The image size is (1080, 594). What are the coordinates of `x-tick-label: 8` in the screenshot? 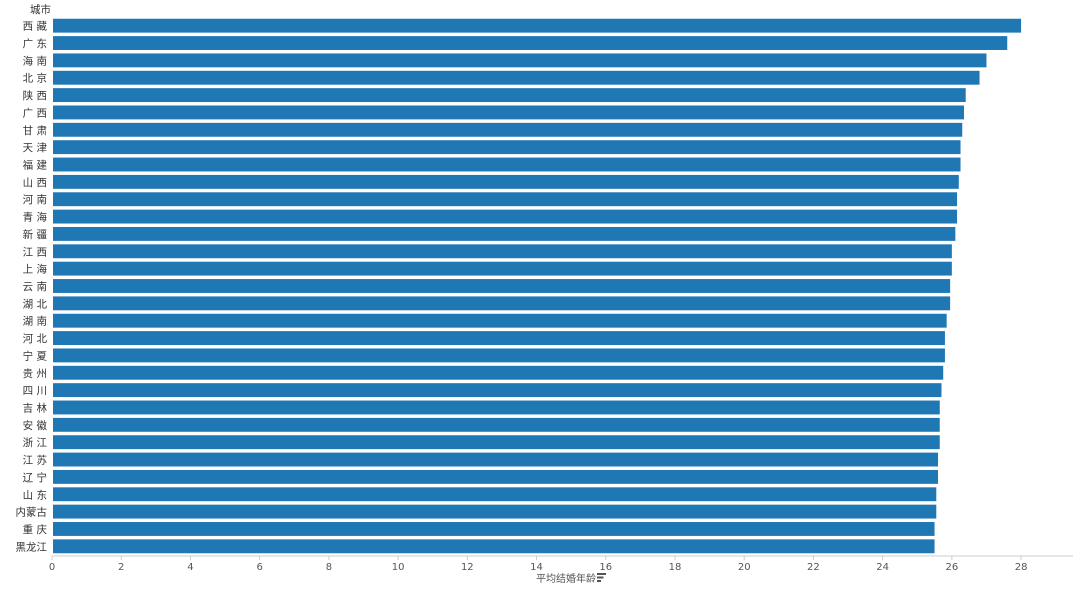 It's located at (329, 567).